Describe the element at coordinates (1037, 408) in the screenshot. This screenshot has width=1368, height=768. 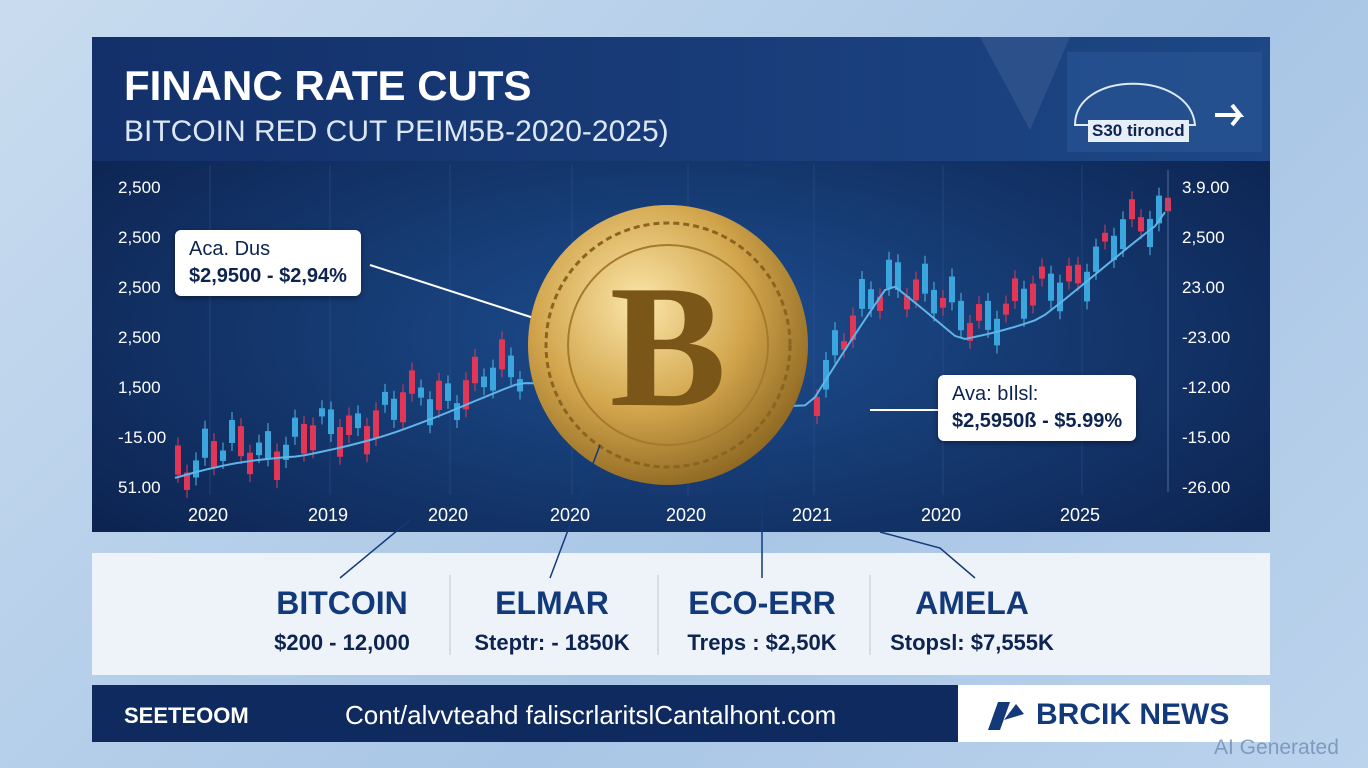
I see `callout: Ava: bIlsl: $2,5950ß - $5.99%` at that location.